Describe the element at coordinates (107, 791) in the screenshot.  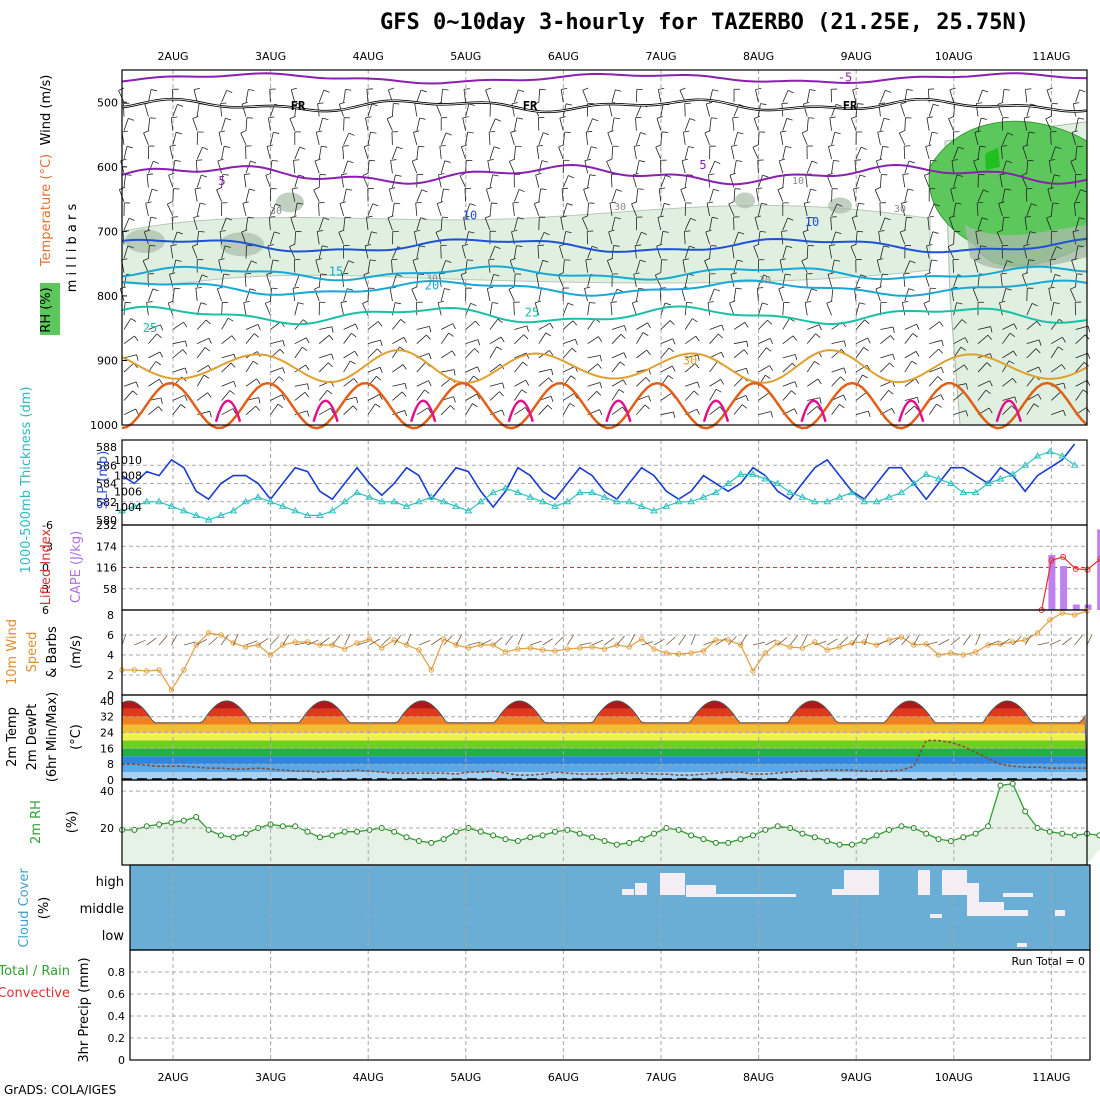
I see `rh2m-tick: 40` at that location.